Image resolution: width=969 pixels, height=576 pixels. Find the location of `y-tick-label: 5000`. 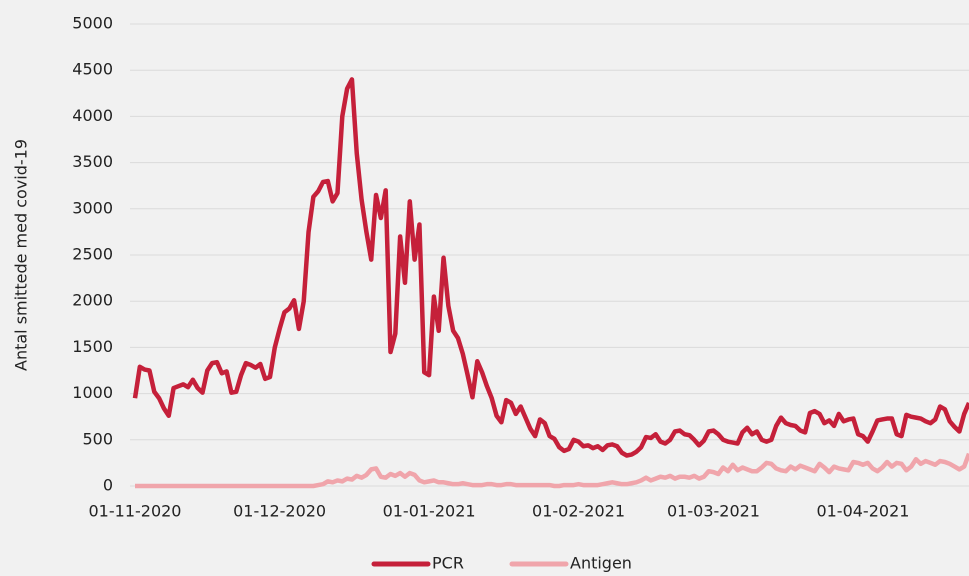

y-tick-label: 5000 is located at coordinates (92, 23).